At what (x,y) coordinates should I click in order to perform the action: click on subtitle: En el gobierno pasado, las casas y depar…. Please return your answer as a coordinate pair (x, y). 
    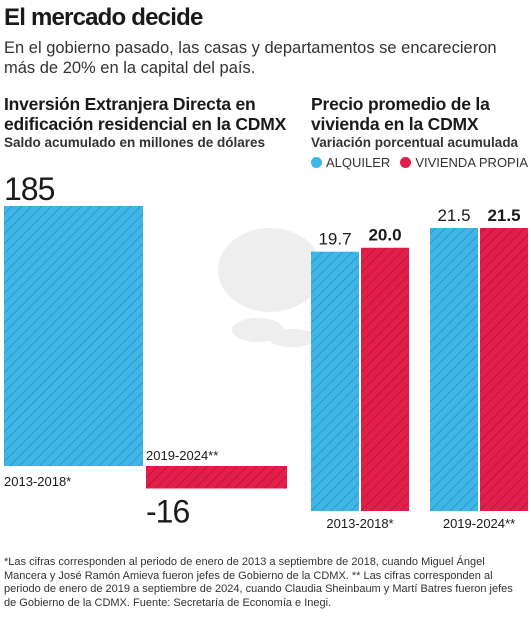
    Looking at the image, I should click on (250, 58).